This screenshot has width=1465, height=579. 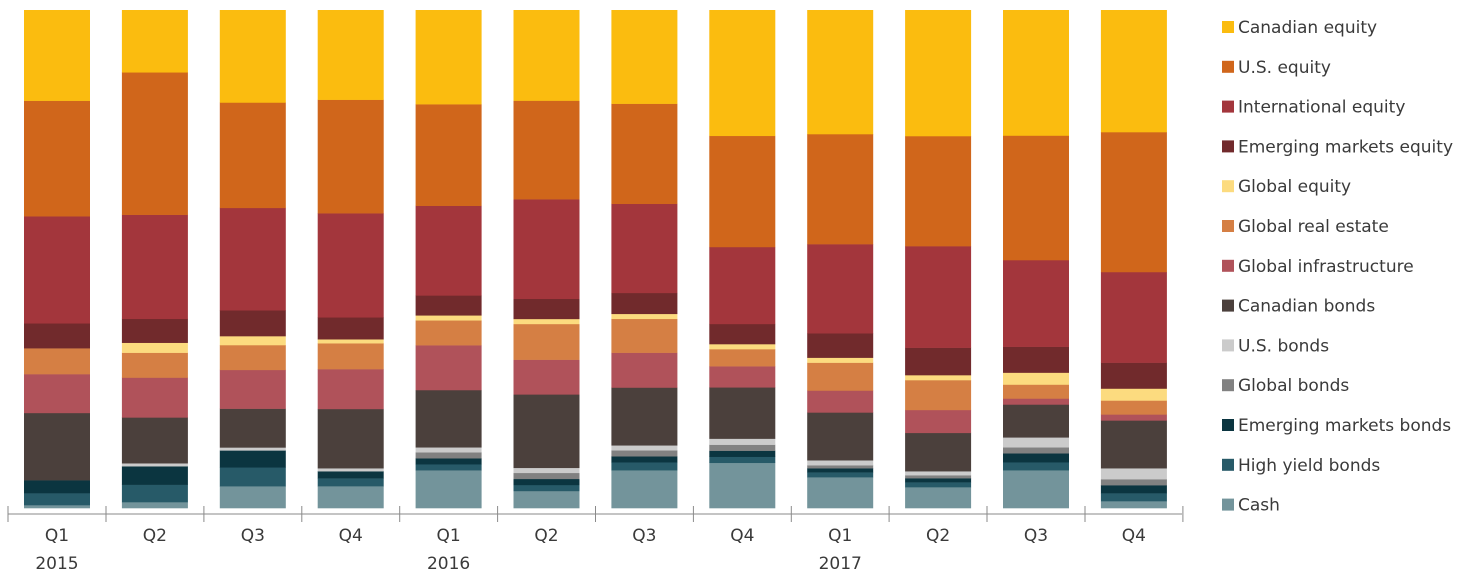 I want to click on legend-item-international-equity: International equity, so click(x=1313, y=108).